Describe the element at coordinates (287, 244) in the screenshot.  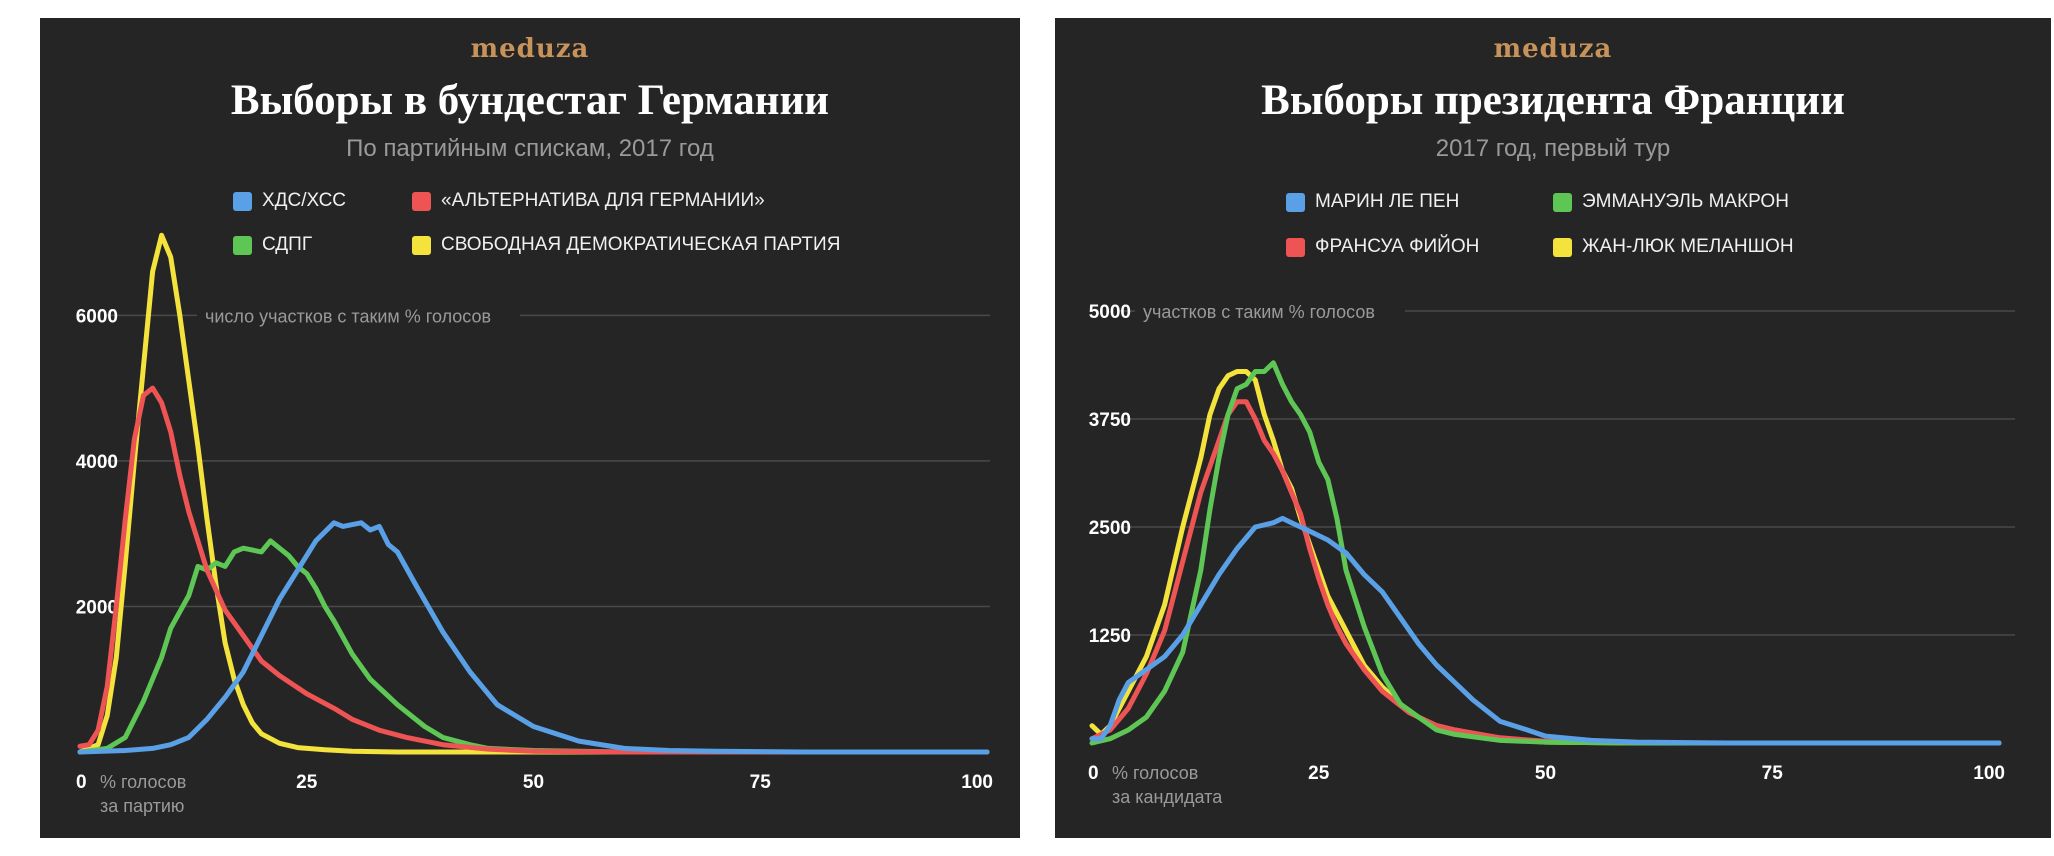
I see `legend-label: СДПГ` at that location.